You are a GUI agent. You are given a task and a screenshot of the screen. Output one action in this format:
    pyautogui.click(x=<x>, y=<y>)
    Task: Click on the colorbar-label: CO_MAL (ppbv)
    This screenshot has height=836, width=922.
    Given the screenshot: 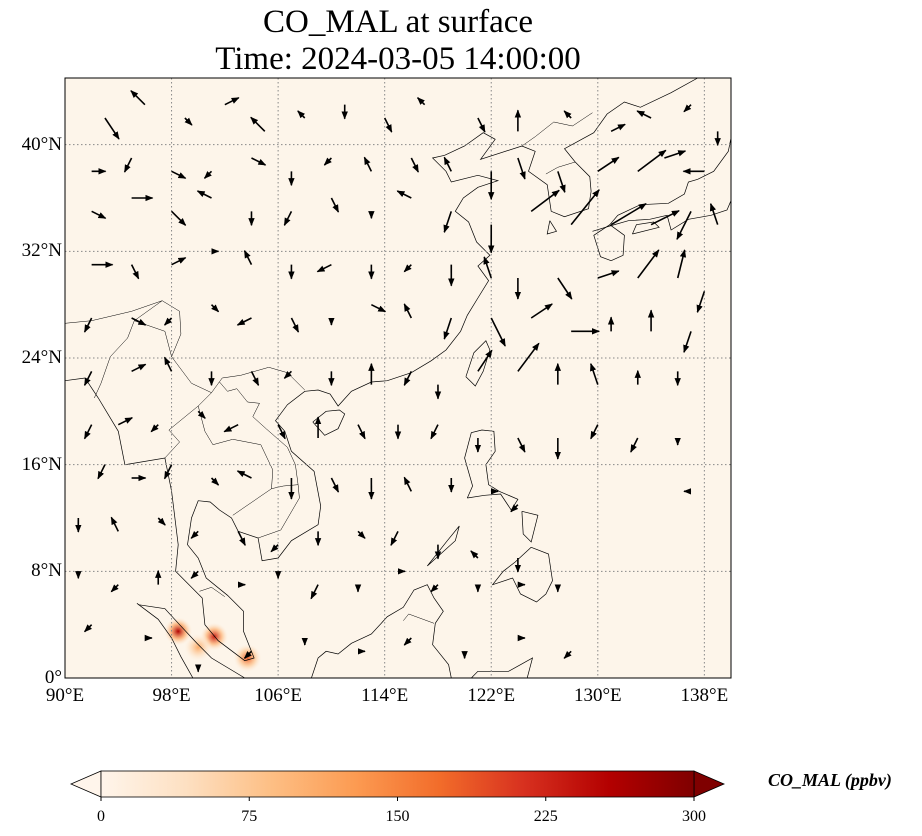 What is the action you would take?
    pyautogui.click(x=830, y=780)
    